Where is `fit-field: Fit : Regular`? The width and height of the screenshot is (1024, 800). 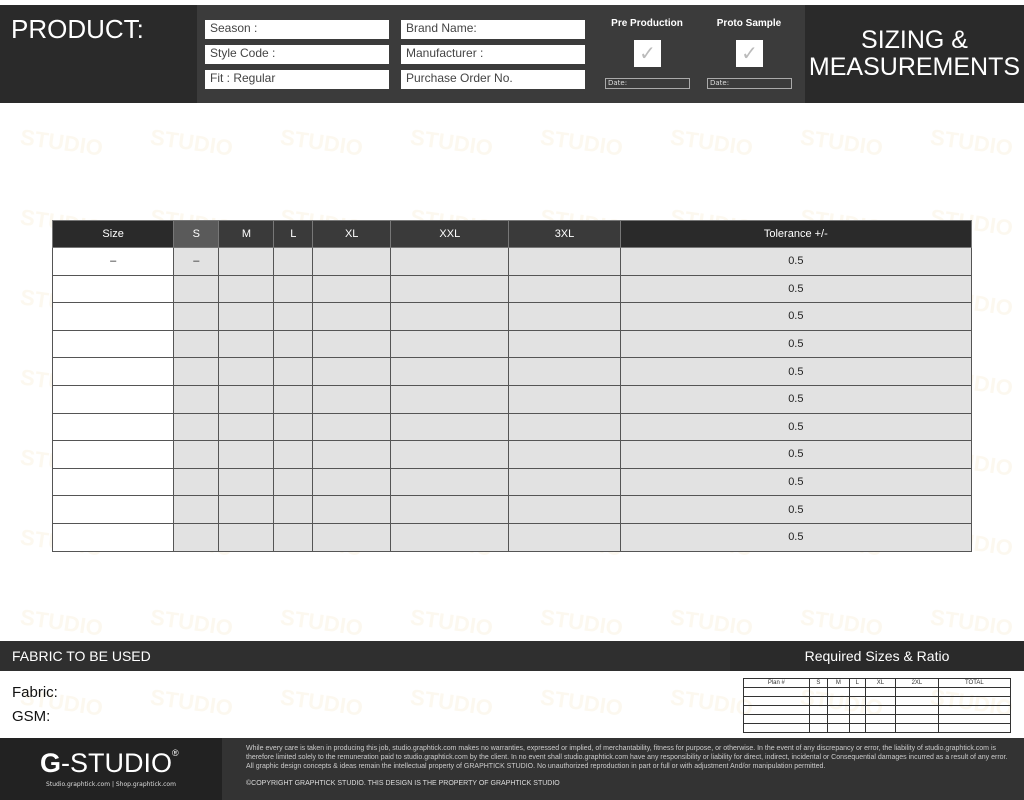
fit-field: Fit : Regular is located at coordinates (297, 79).